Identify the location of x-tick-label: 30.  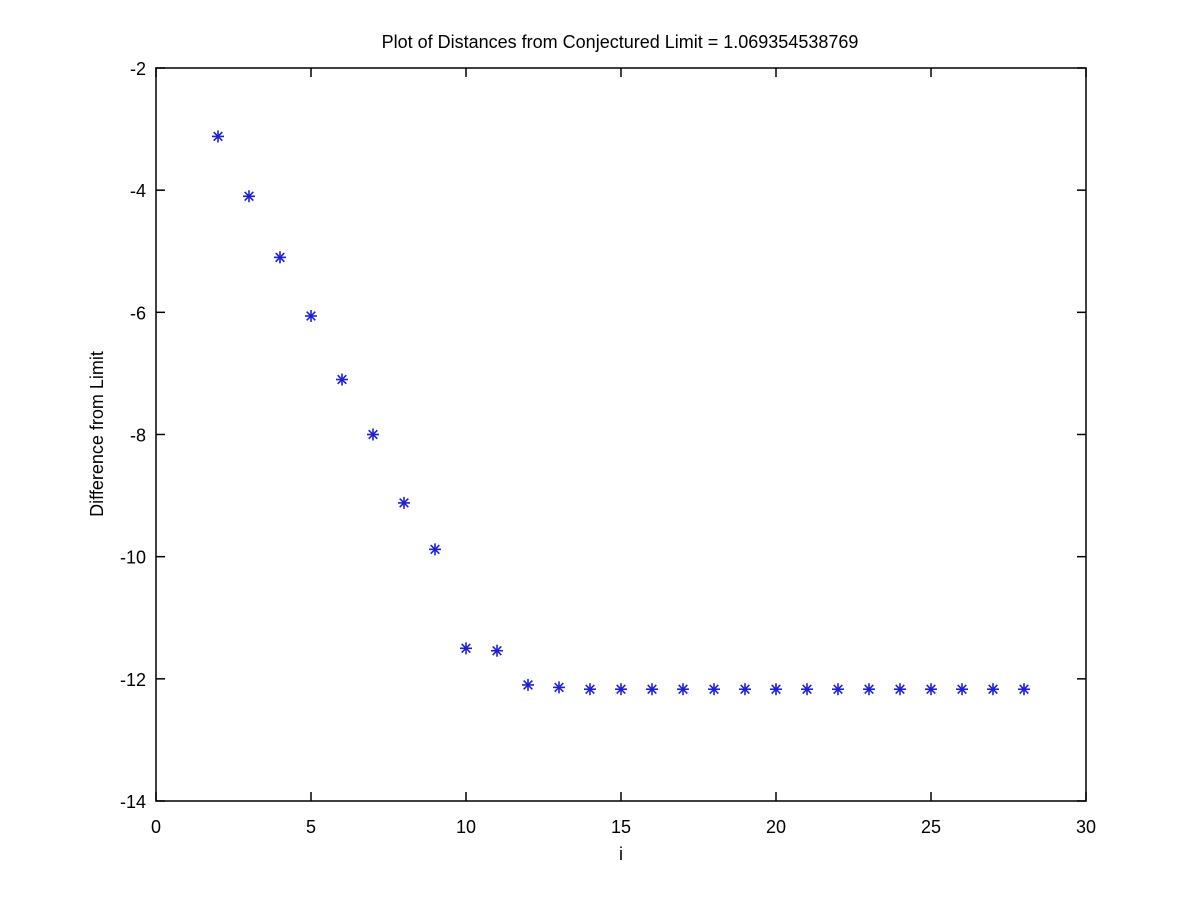
(1086, 827).